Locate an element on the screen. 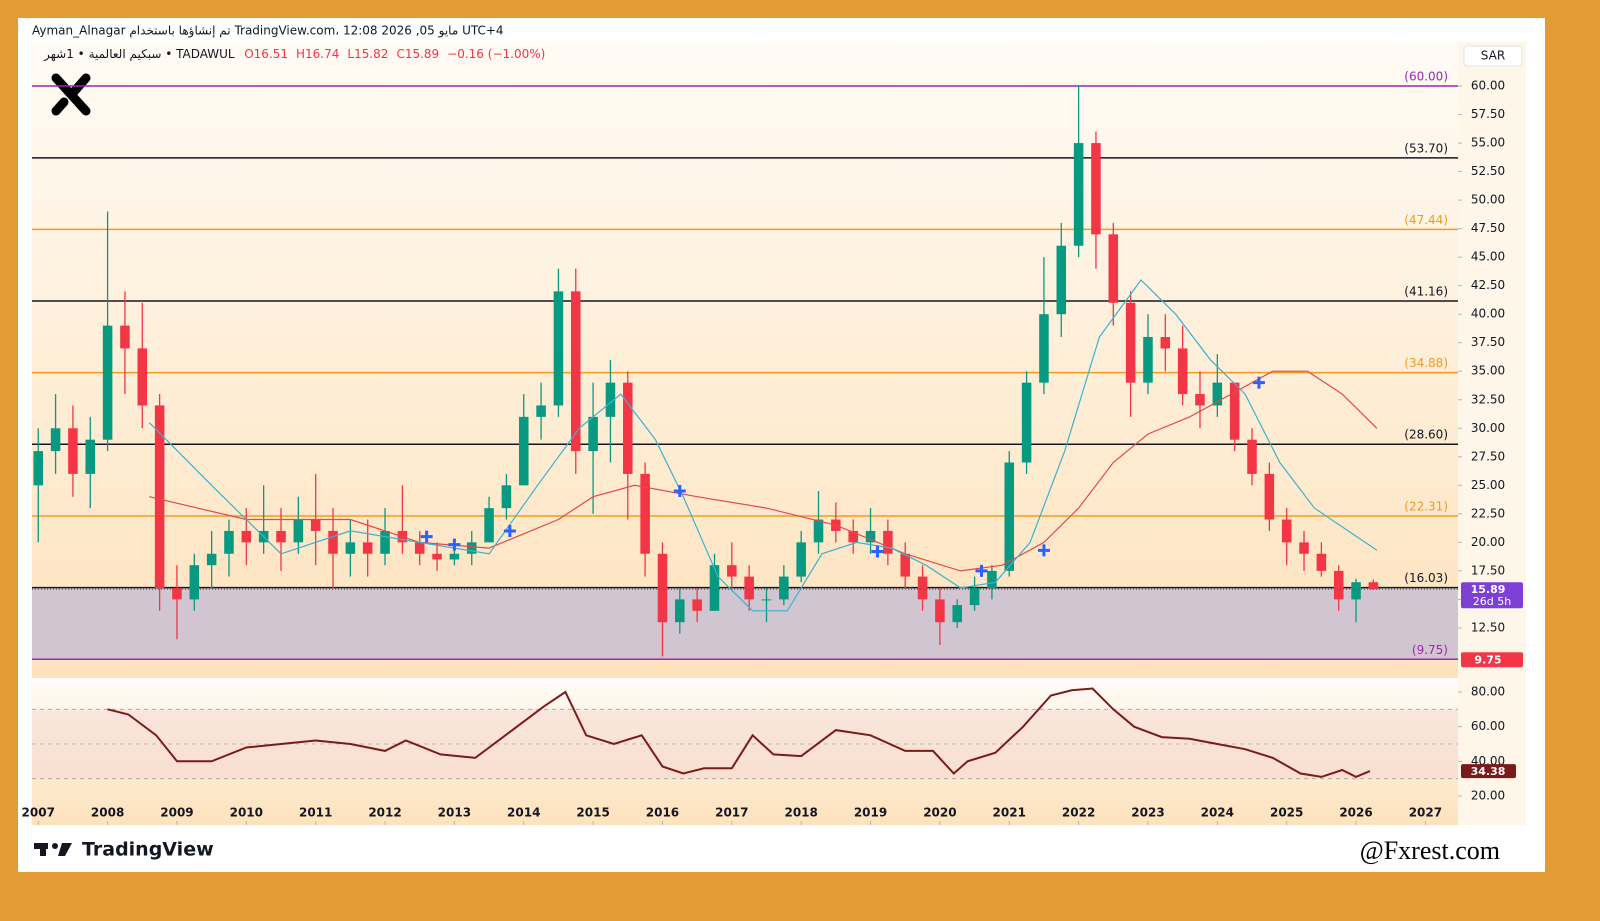 The width and height of the screenshot is (1600, 921). rsi-line is located at coordinates (739, 732).